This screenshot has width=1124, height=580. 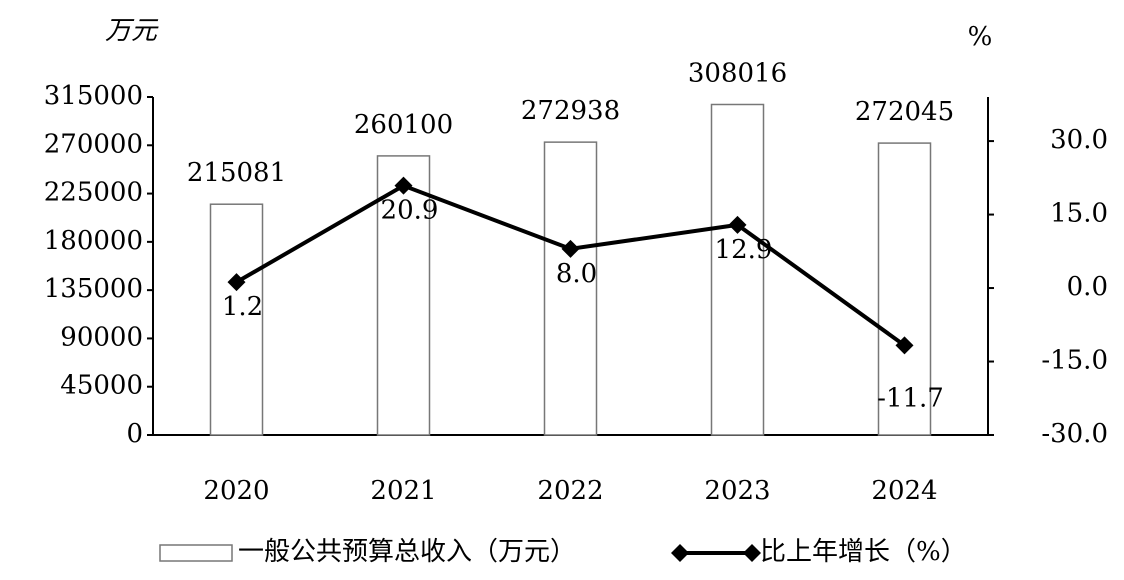 What do you see at coordinates (93, 289) in the screenshot?
I see `y-tick-label: 135000` at bounding box center [93, 289].